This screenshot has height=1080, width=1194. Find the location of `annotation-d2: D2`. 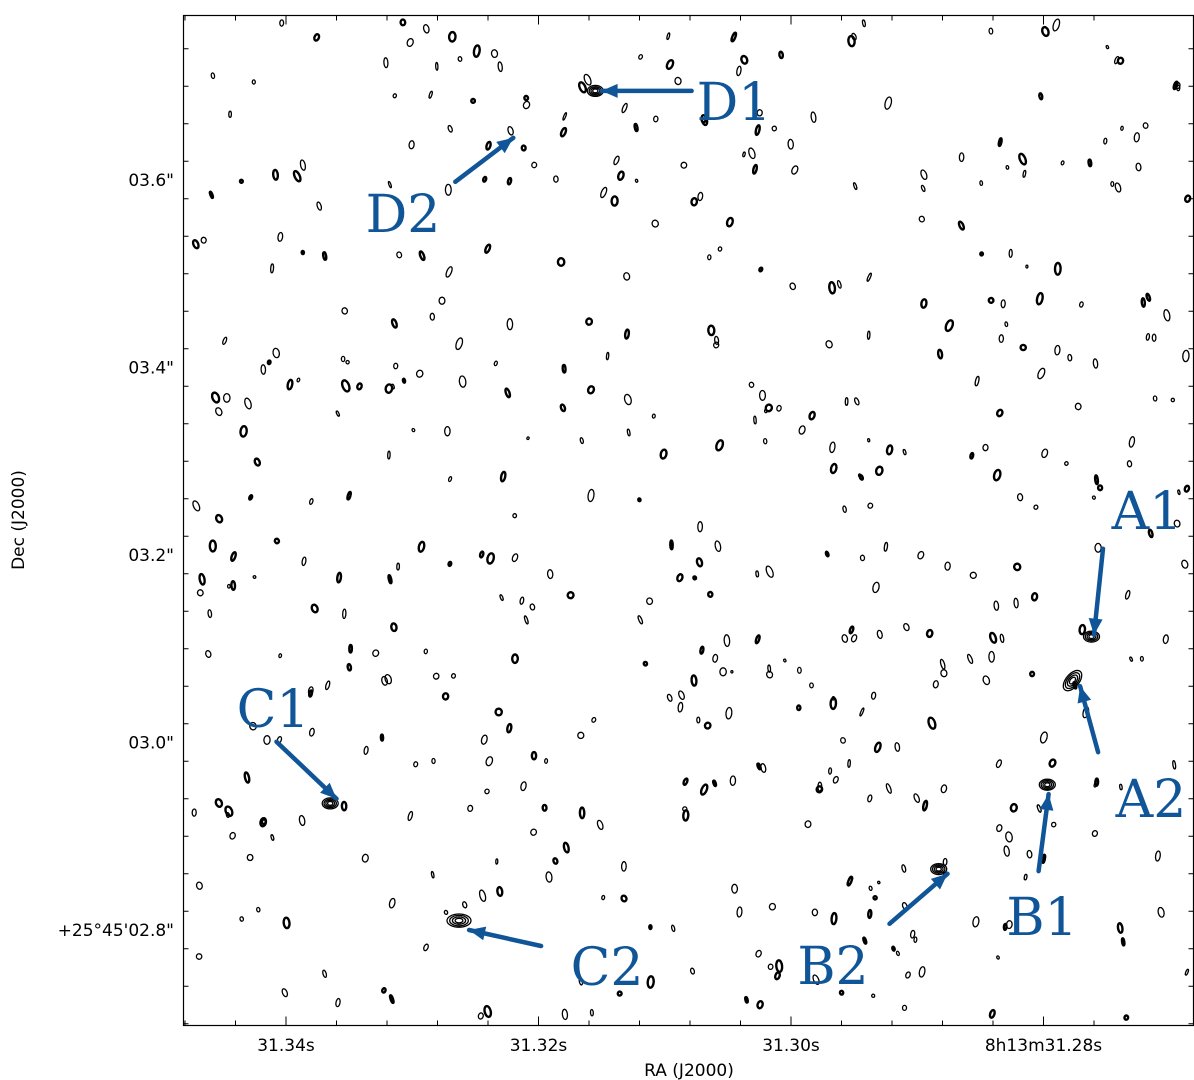

annotation-d2: D2 is located at coordinates (441, 190).